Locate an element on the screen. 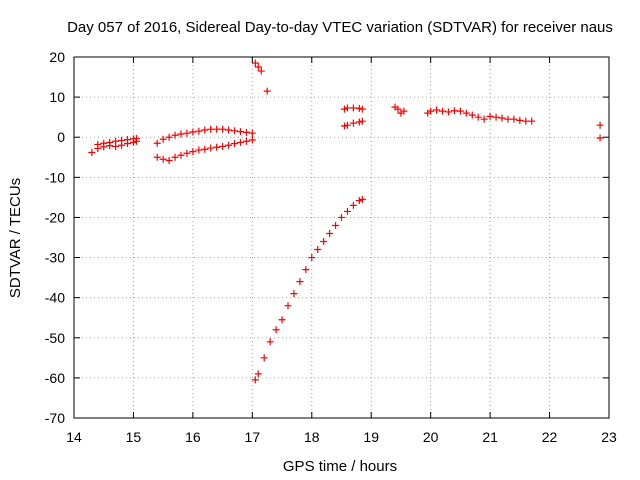  series-segment-g is located at coordinates (353, 123).